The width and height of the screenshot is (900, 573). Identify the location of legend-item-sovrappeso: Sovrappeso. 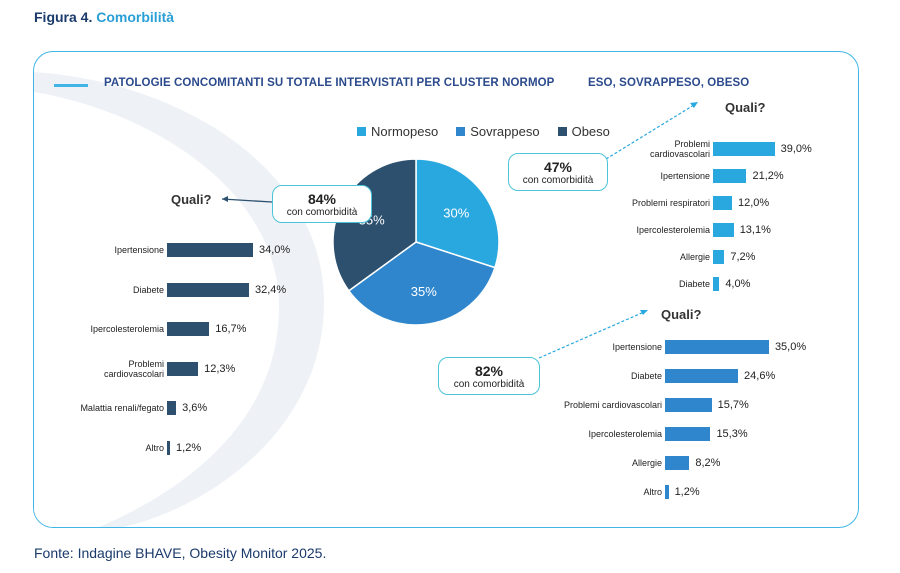
(498, 131).